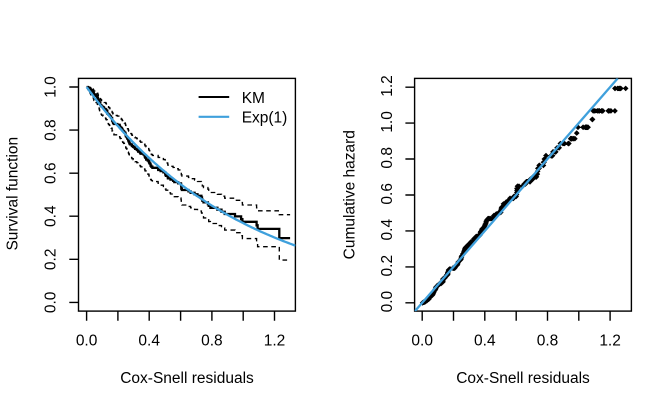 This screenshot has width=672, height=409. Describe the element at coordinates (253, 98) in the screenshot. I see `svg-text: KM` at that location.